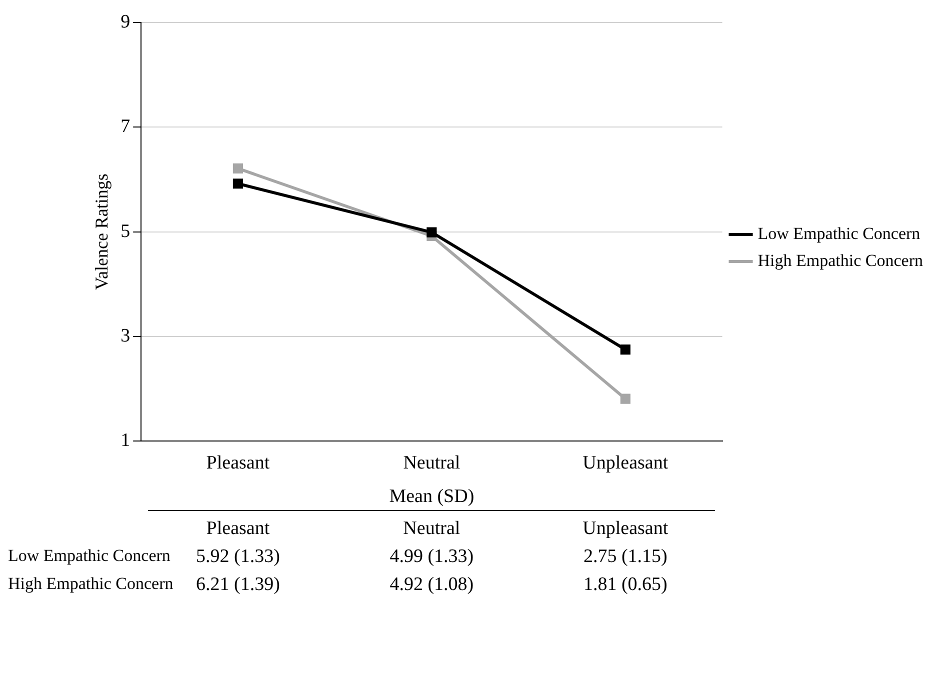 Image resolution: width=951 pixels, height=677 pixels. What do you see at coordinates (89, 555) in the screenshot?
I see `text: Low Empathic Concern` at bounding box center [89, 555].